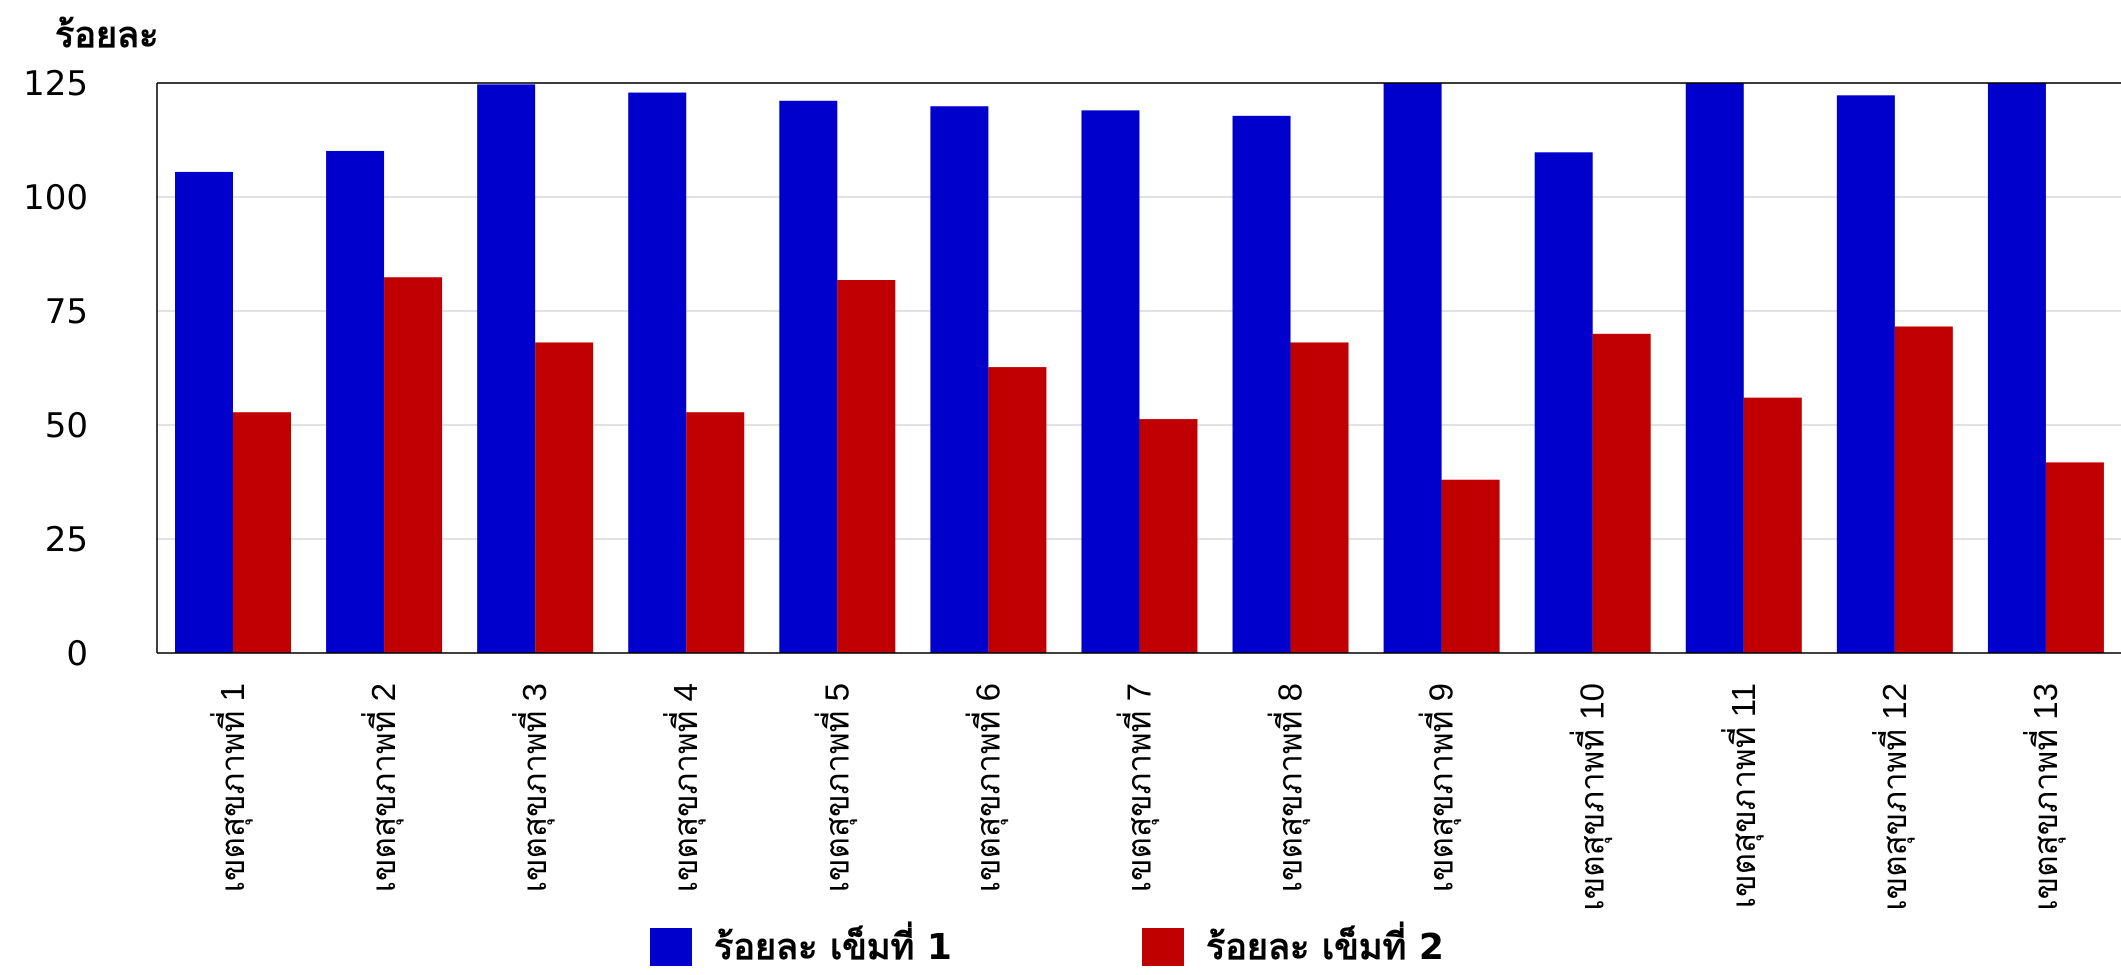 The height and width of the screenshot is (975, 2121). Describe the element at coordinates (66, 312) in the screenshot. I see `y-tick-label: 75` at that location.